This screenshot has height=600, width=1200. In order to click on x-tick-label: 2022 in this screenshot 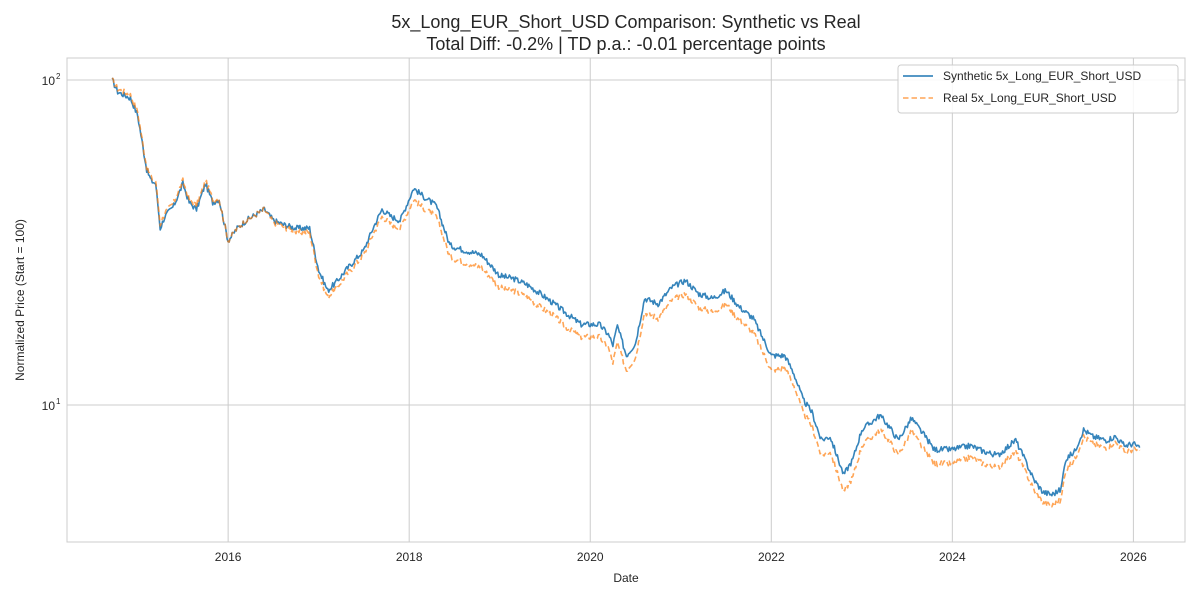, I will do `click(771, 557)`.